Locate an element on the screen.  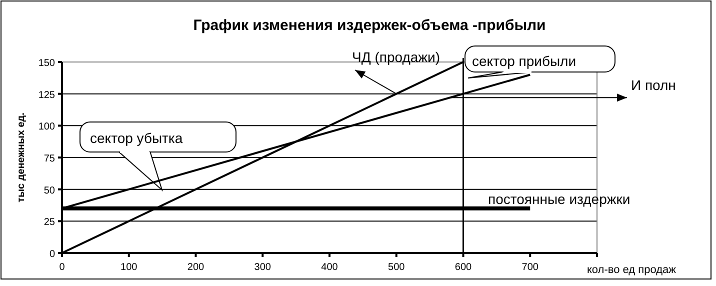
y-tick-label: 150 is located at coordinates (47, 63).